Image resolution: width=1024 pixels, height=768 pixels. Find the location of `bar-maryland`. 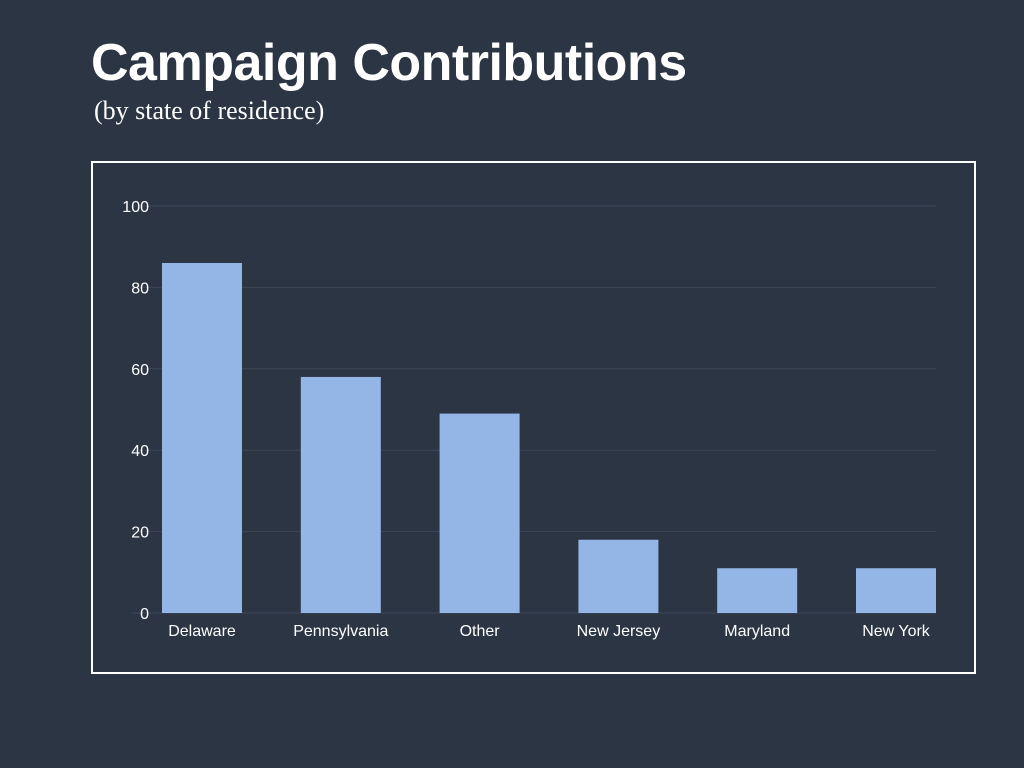

bar-maryland is located at coordinates (757, 590).